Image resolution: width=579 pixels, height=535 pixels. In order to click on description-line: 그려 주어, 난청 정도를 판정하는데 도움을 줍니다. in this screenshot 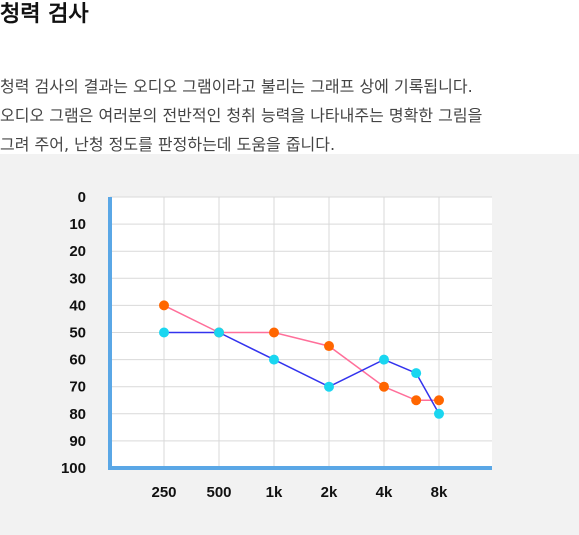, I will do `click(168, 144)`.